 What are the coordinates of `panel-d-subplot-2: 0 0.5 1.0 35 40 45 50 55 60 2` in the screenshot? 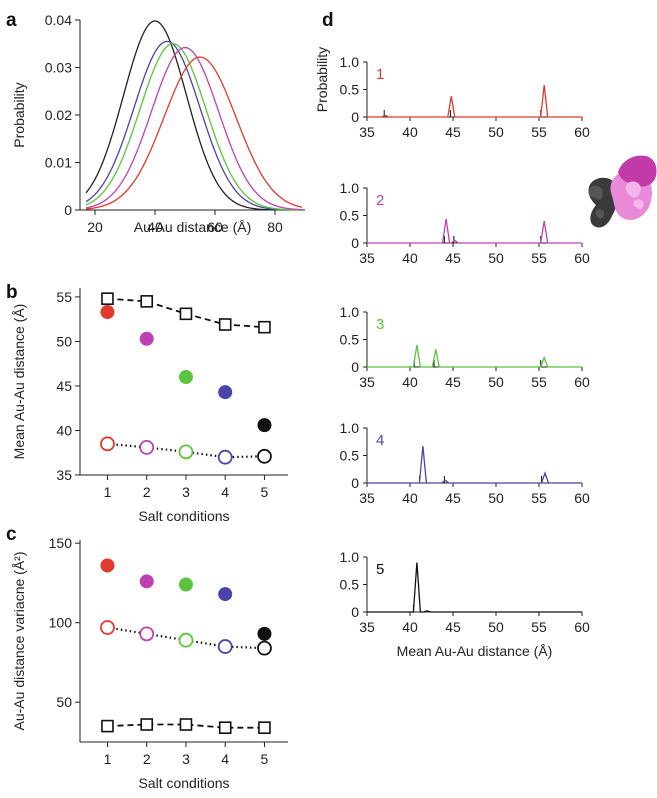 It's located at (465, 223).